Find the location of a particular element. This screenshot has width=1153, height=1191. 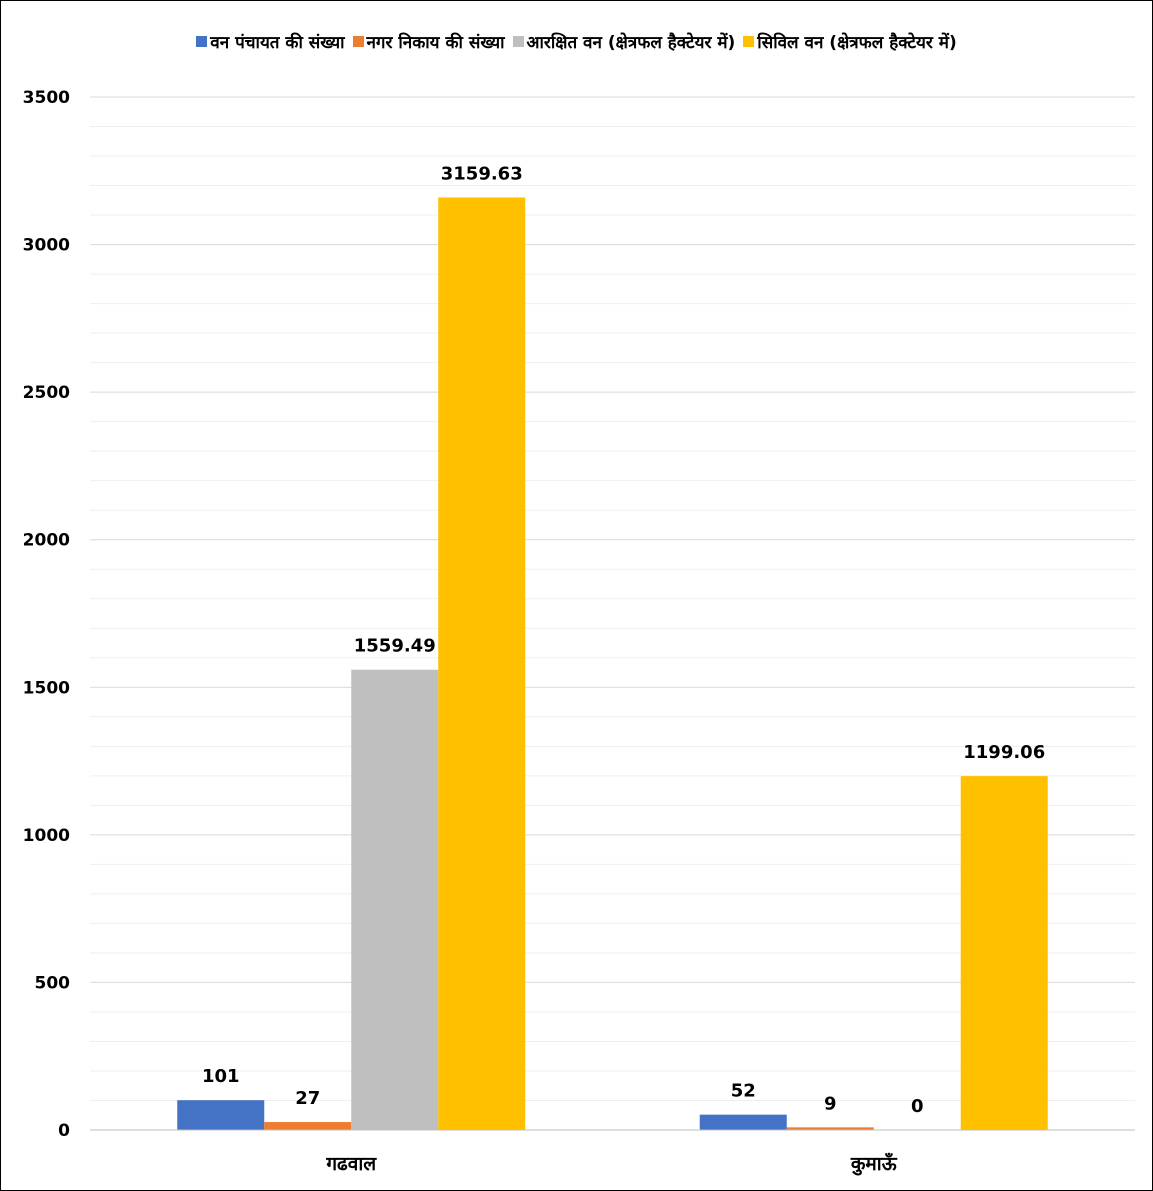

legend-swatch-arakshit-van is located at coordinates (518, 41).